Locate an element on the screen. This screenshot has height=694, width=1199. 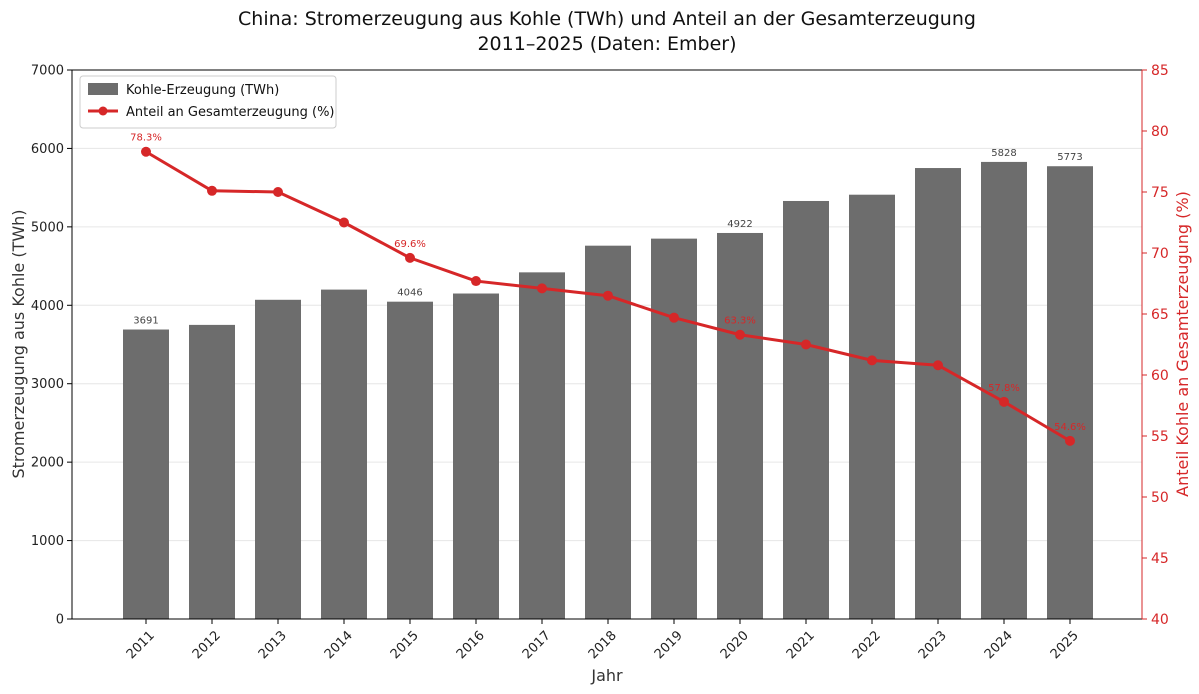
share-label-2020: 63.3% is located at coordinates (740, 321).